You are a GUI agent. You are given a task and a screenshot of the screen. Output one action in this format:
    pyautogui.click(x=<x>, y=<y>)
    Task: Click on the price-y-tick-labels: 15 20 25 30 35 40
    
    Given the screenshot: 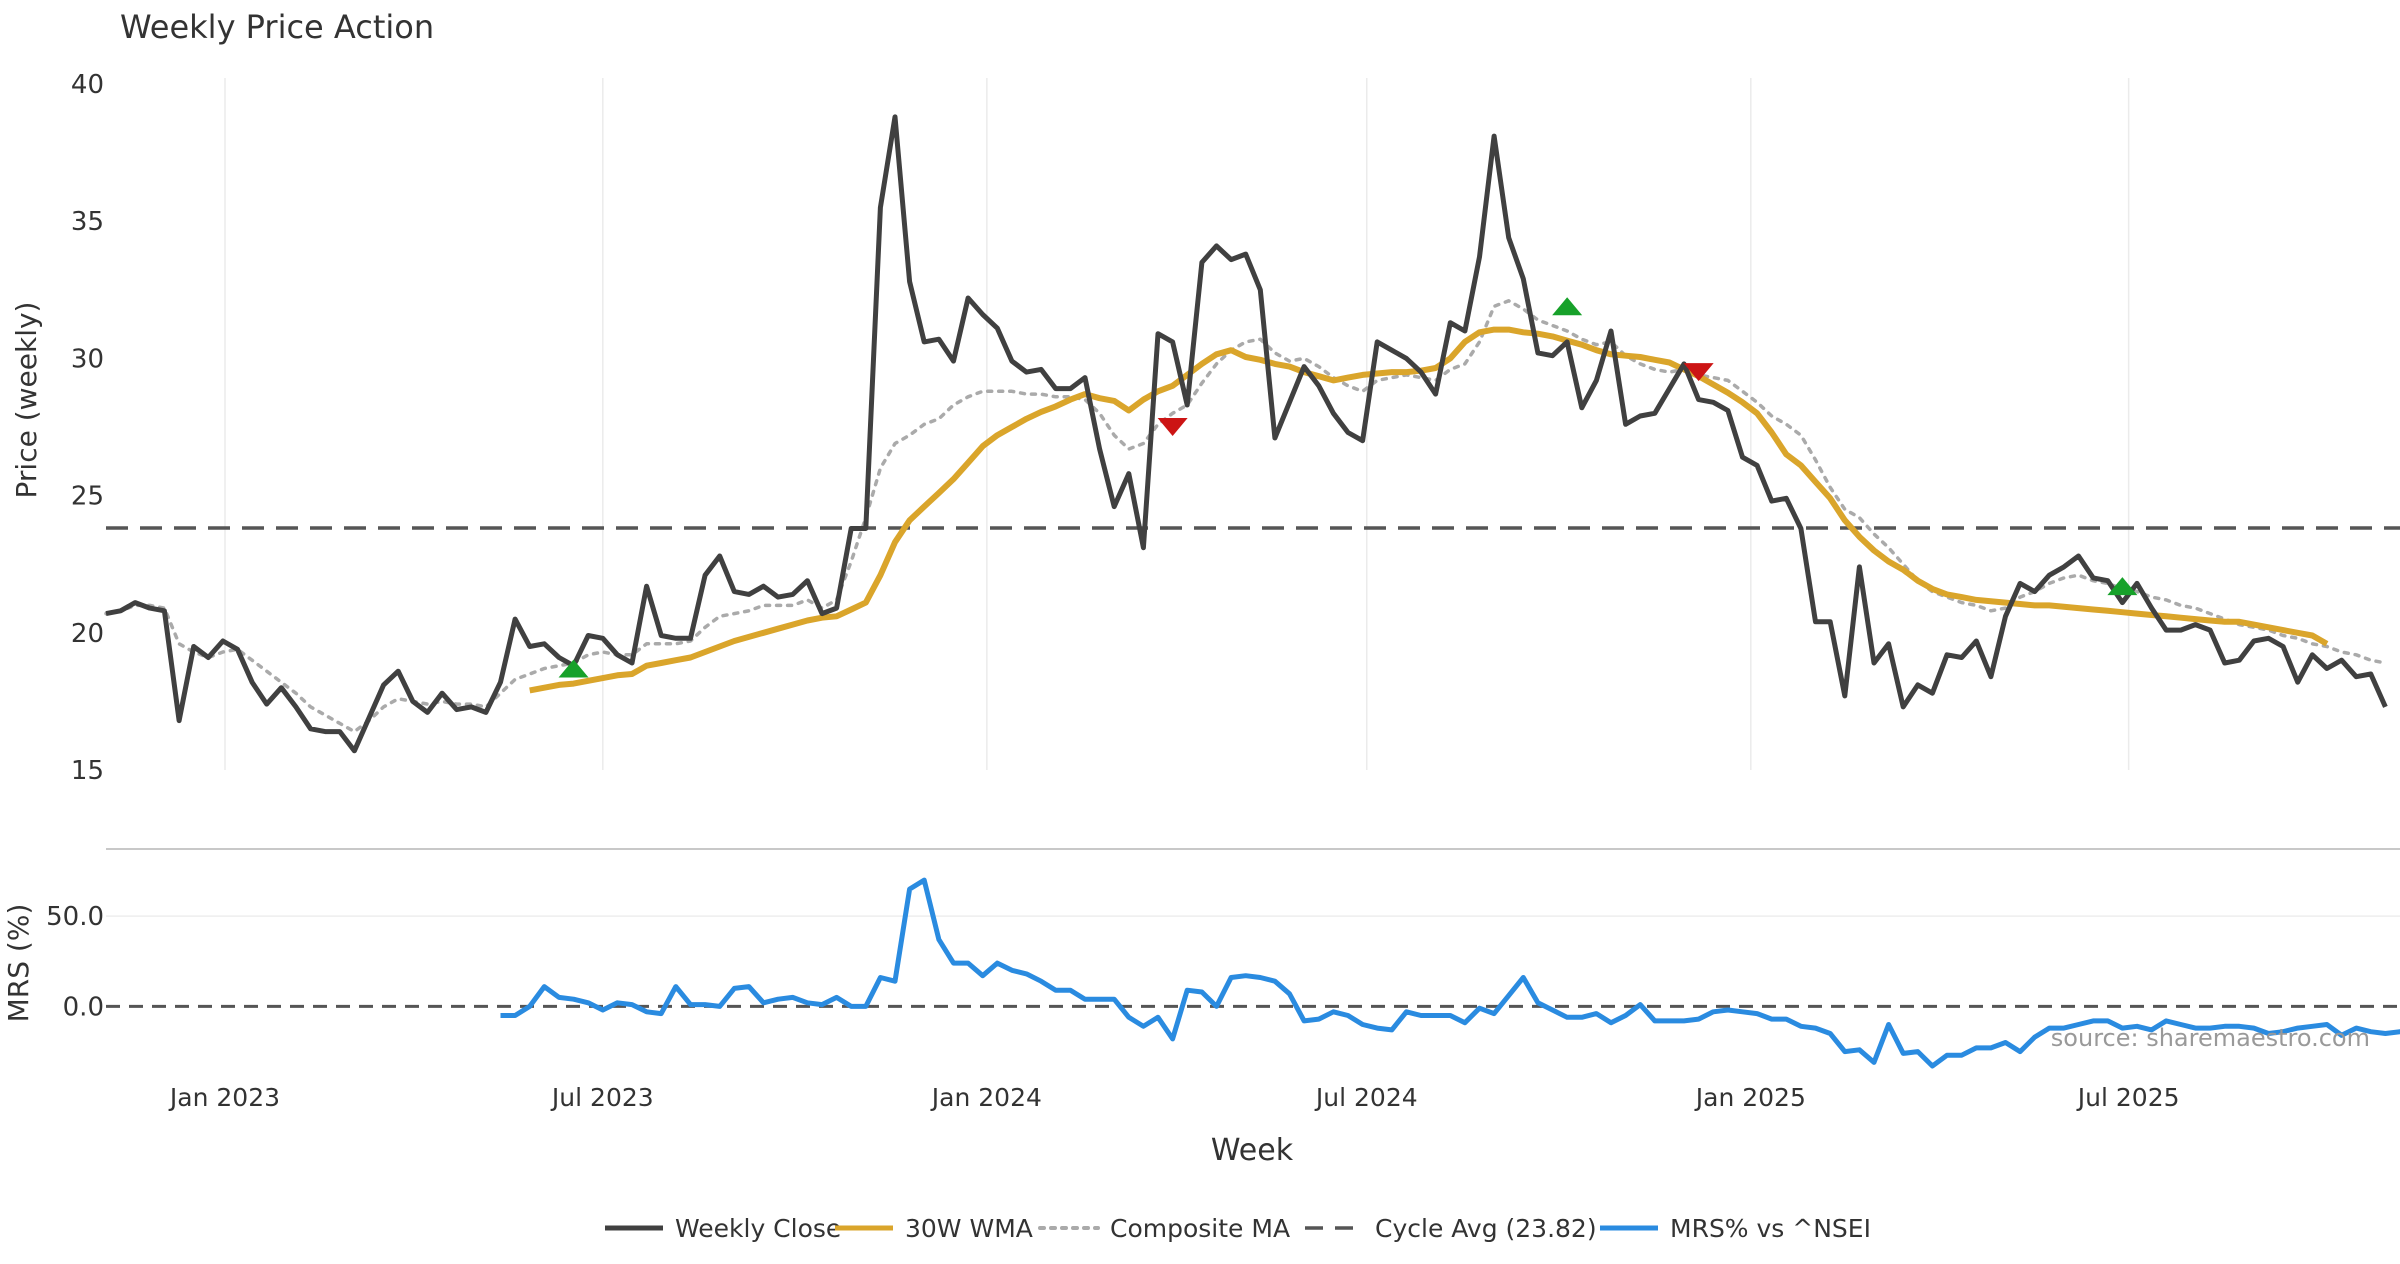 What is the action you would take?
    pyautogui.click(x=87, y=428)
    